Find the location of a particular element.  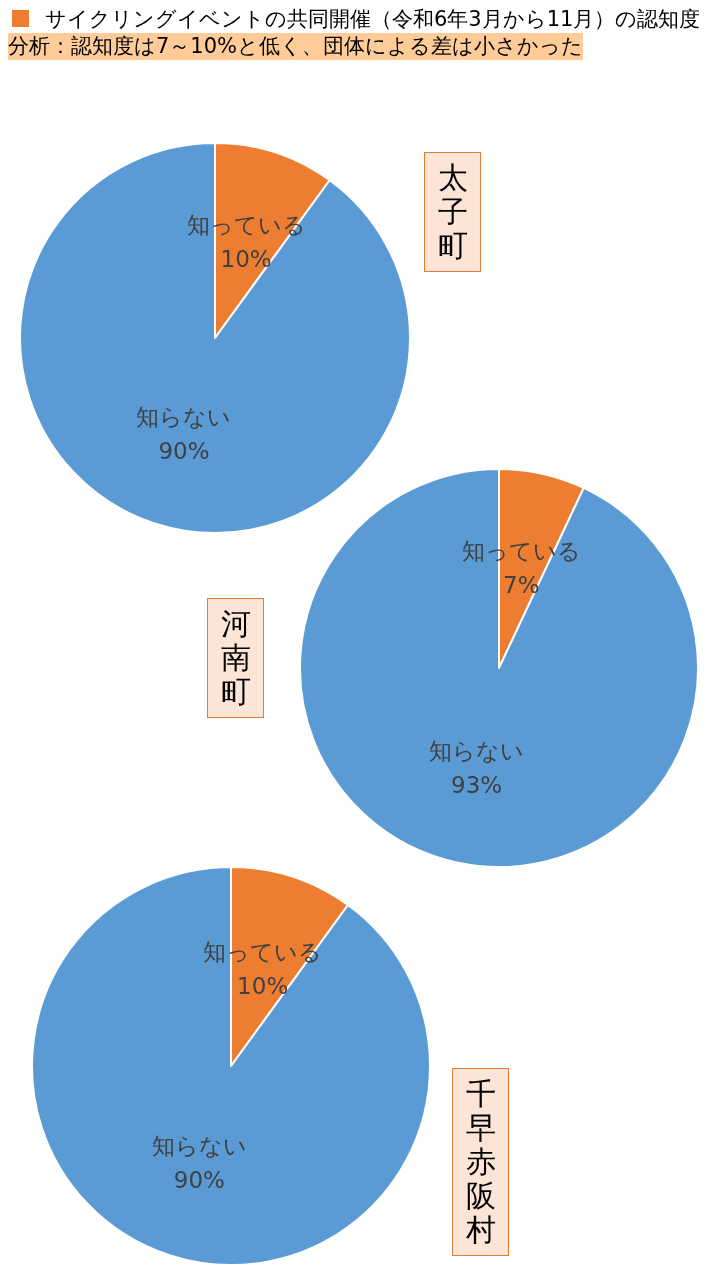

text-box: 千早赤阪村 is located at coordinates (480, 1162).